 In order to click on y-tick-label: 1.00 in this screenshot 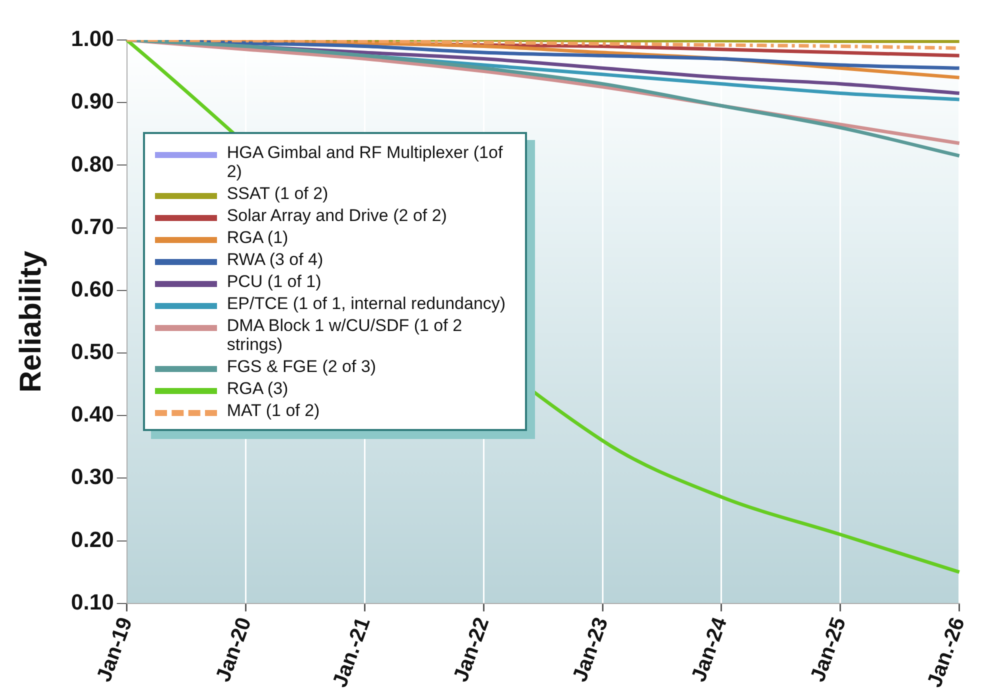, I will do `click(92, 39)`.